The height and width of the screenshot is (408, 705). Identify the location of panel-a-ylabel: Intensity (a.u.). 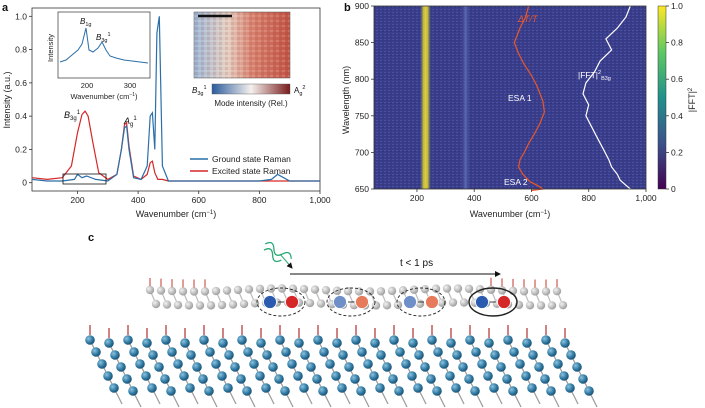
(7, 99).